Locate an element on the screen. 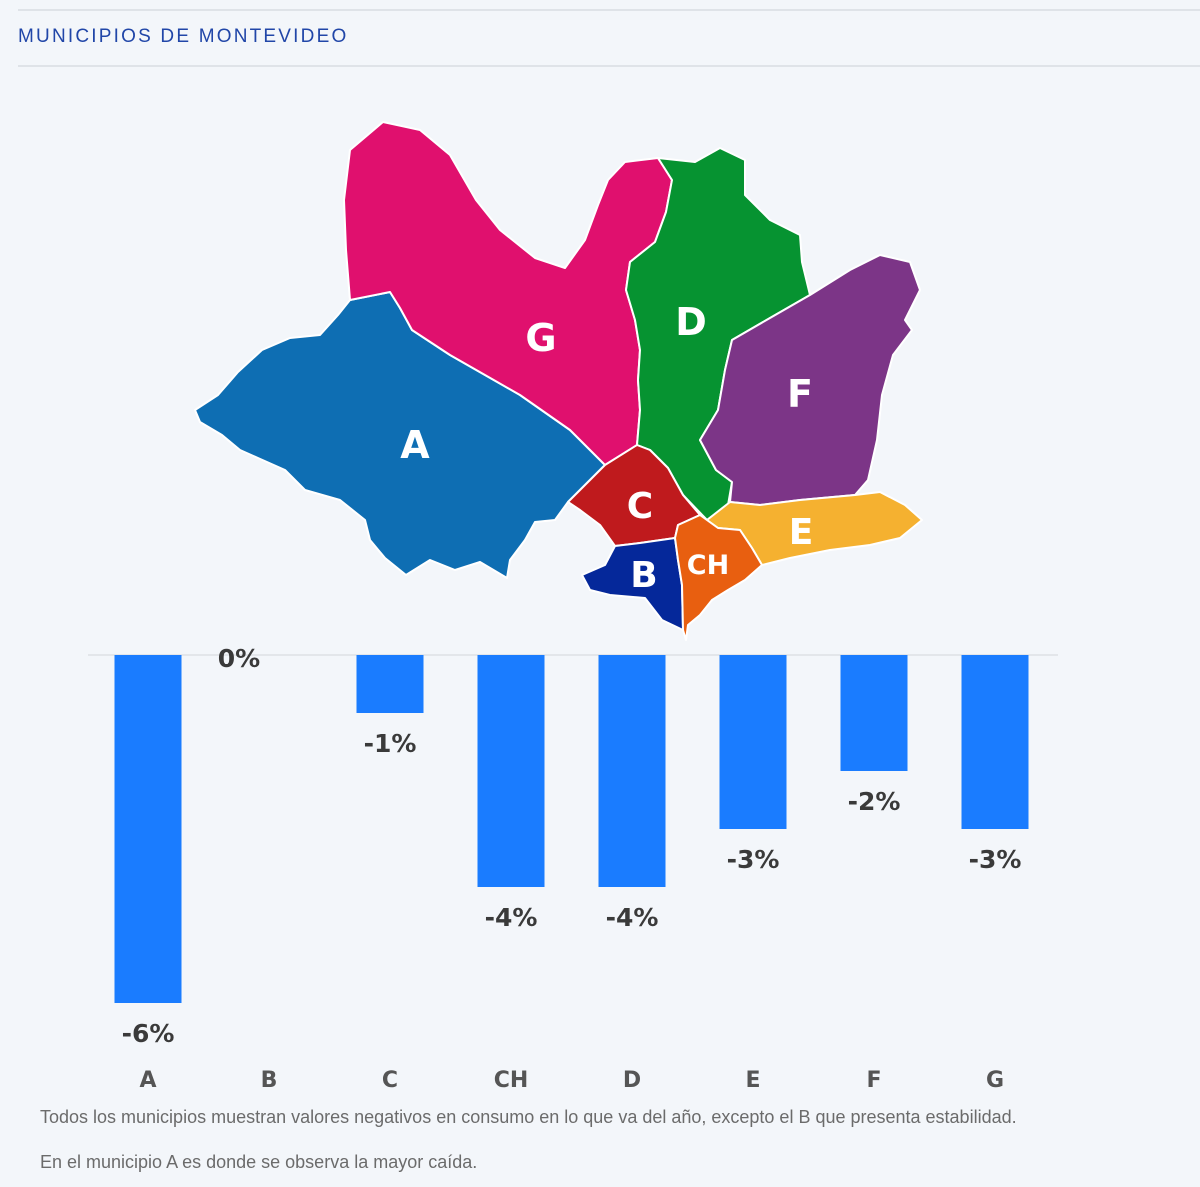 The width and height of the screenshot is (1200, 1187). top-divider is located at coordinates (609, 10).